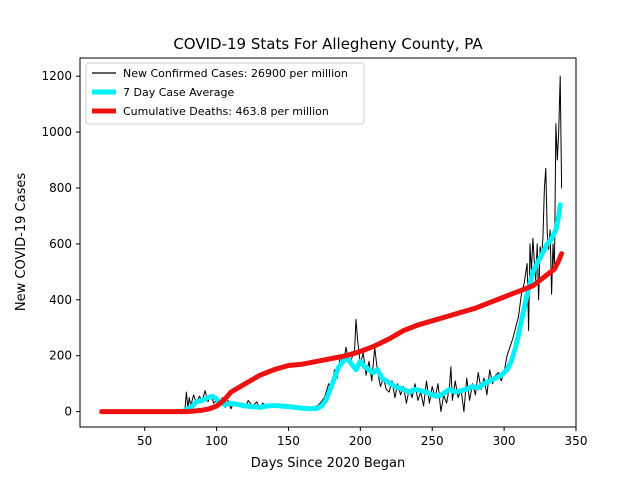 This screenshot has height=484, width=640. I want to click on y-axis-label: New COVID-19 Cases, so click(21, 242).